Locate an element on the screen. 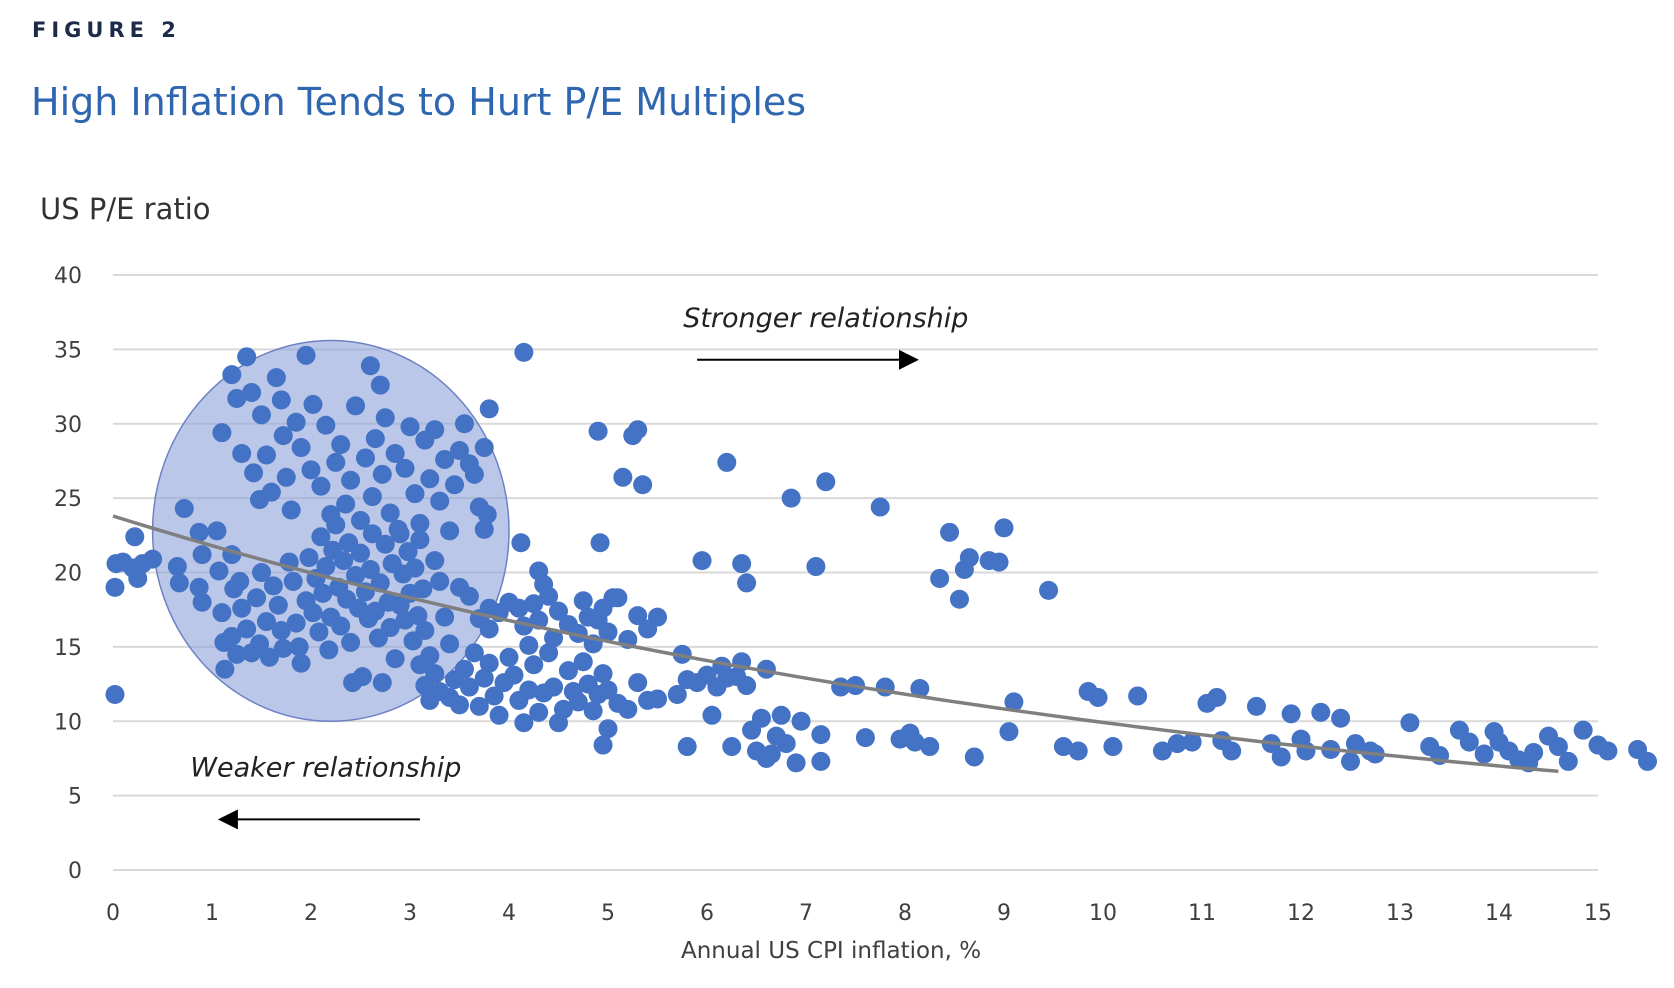  y-tick-label: 30 is located at coordinates (68, 425).